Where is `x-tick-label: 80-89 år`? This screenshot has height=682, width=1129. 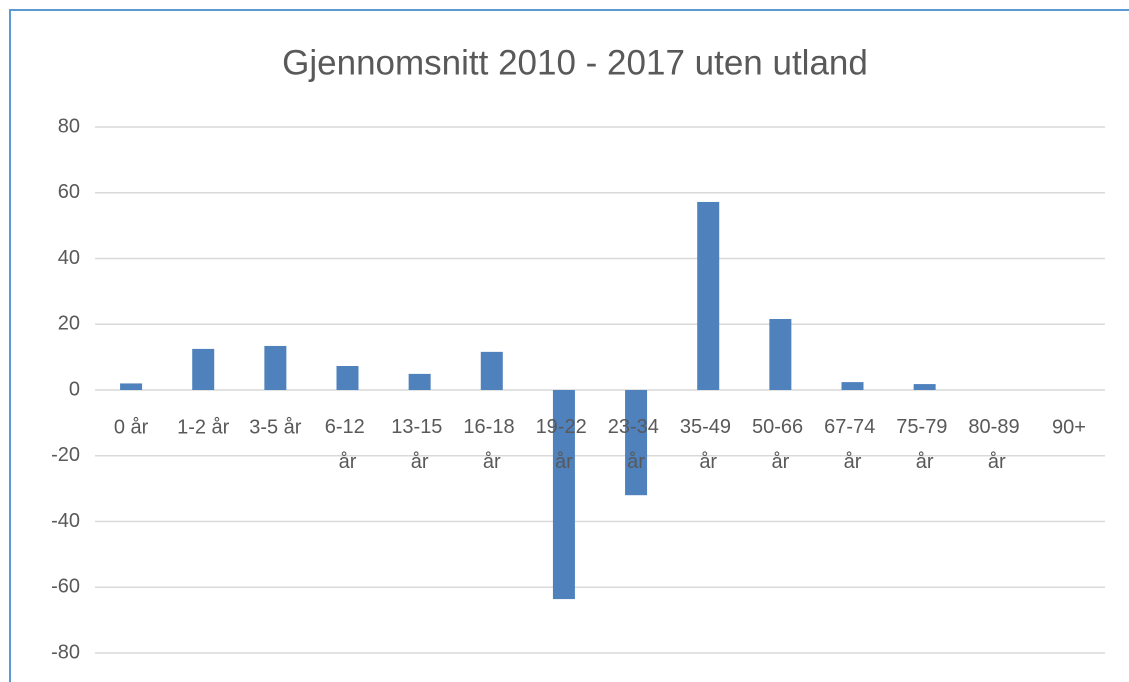 x-tick-label: 80-89 år is located at coordinates (996, 444).